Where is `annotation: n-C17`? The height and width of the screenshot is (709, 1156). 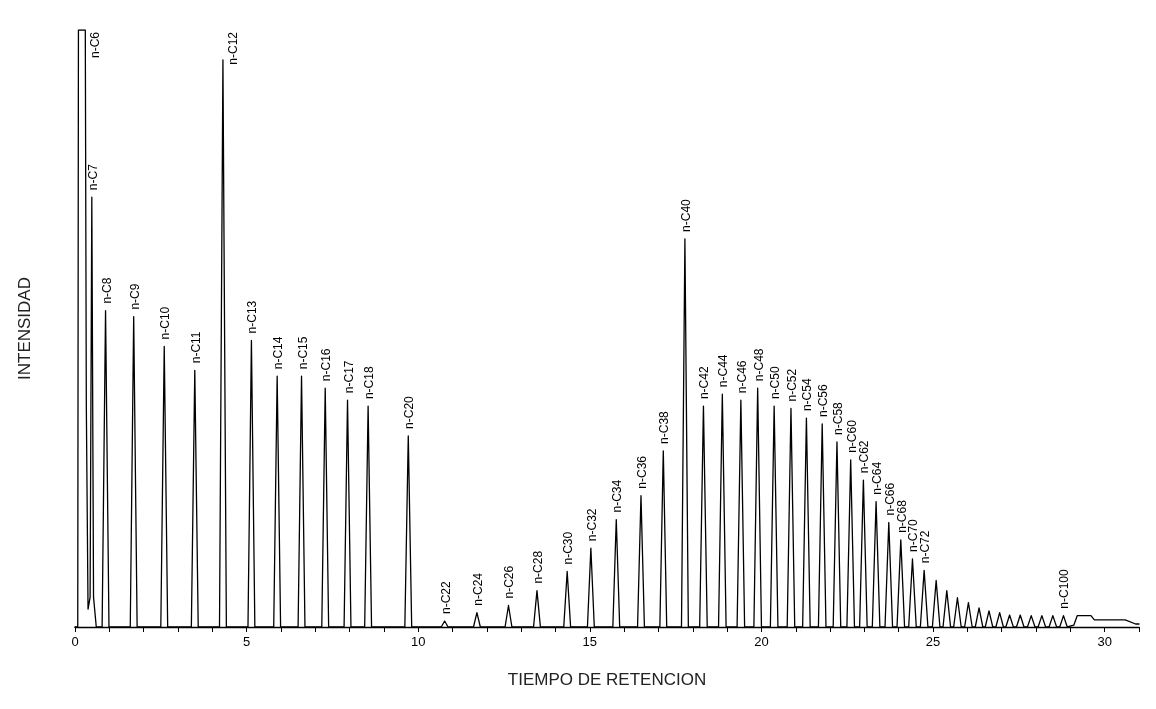 annotation: n-C17 is located at coordinates (348, 377).